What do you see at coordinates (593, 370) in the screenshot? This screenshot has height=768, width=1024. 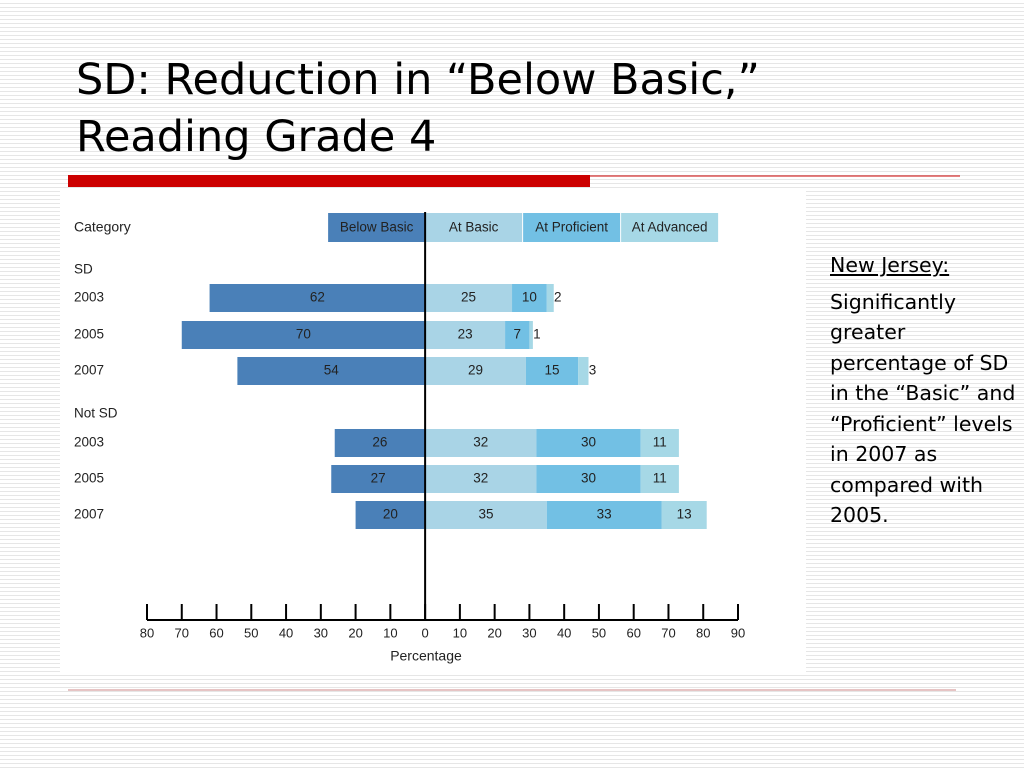 I see `data-label: 3` at bounding box center [593, 370].